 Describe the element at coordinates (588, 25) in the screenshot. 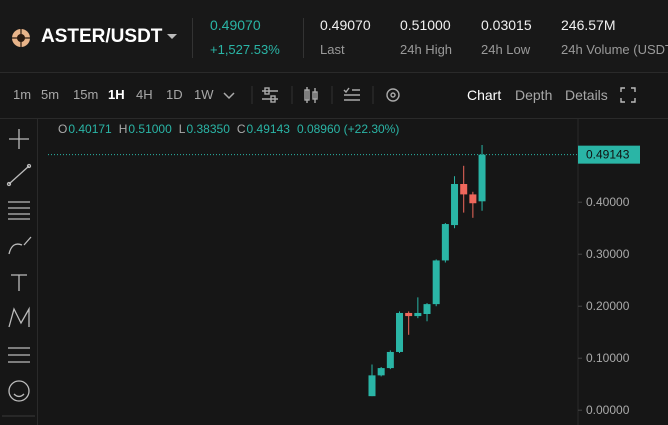

I see `stat-value: 246.57M` at that location.